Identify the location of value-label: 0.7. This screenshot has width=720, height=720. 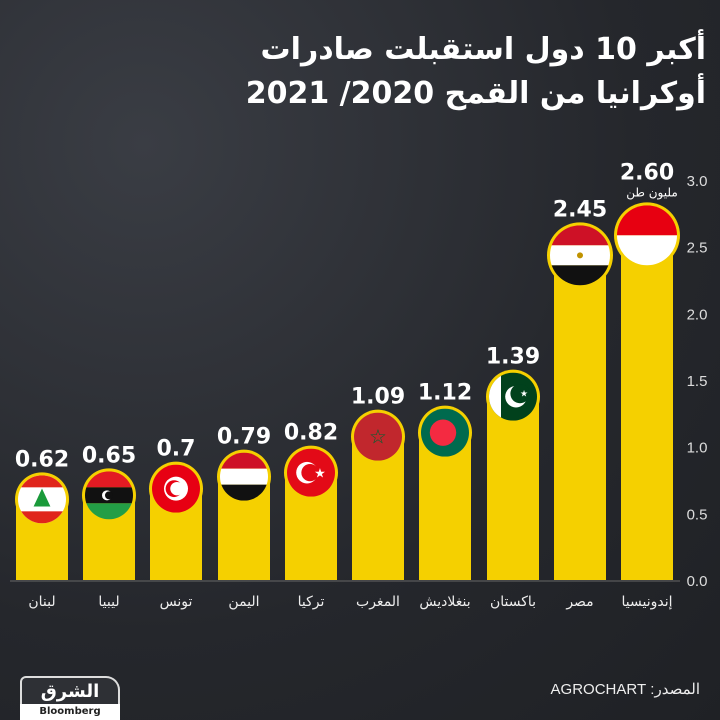
(176, 449).